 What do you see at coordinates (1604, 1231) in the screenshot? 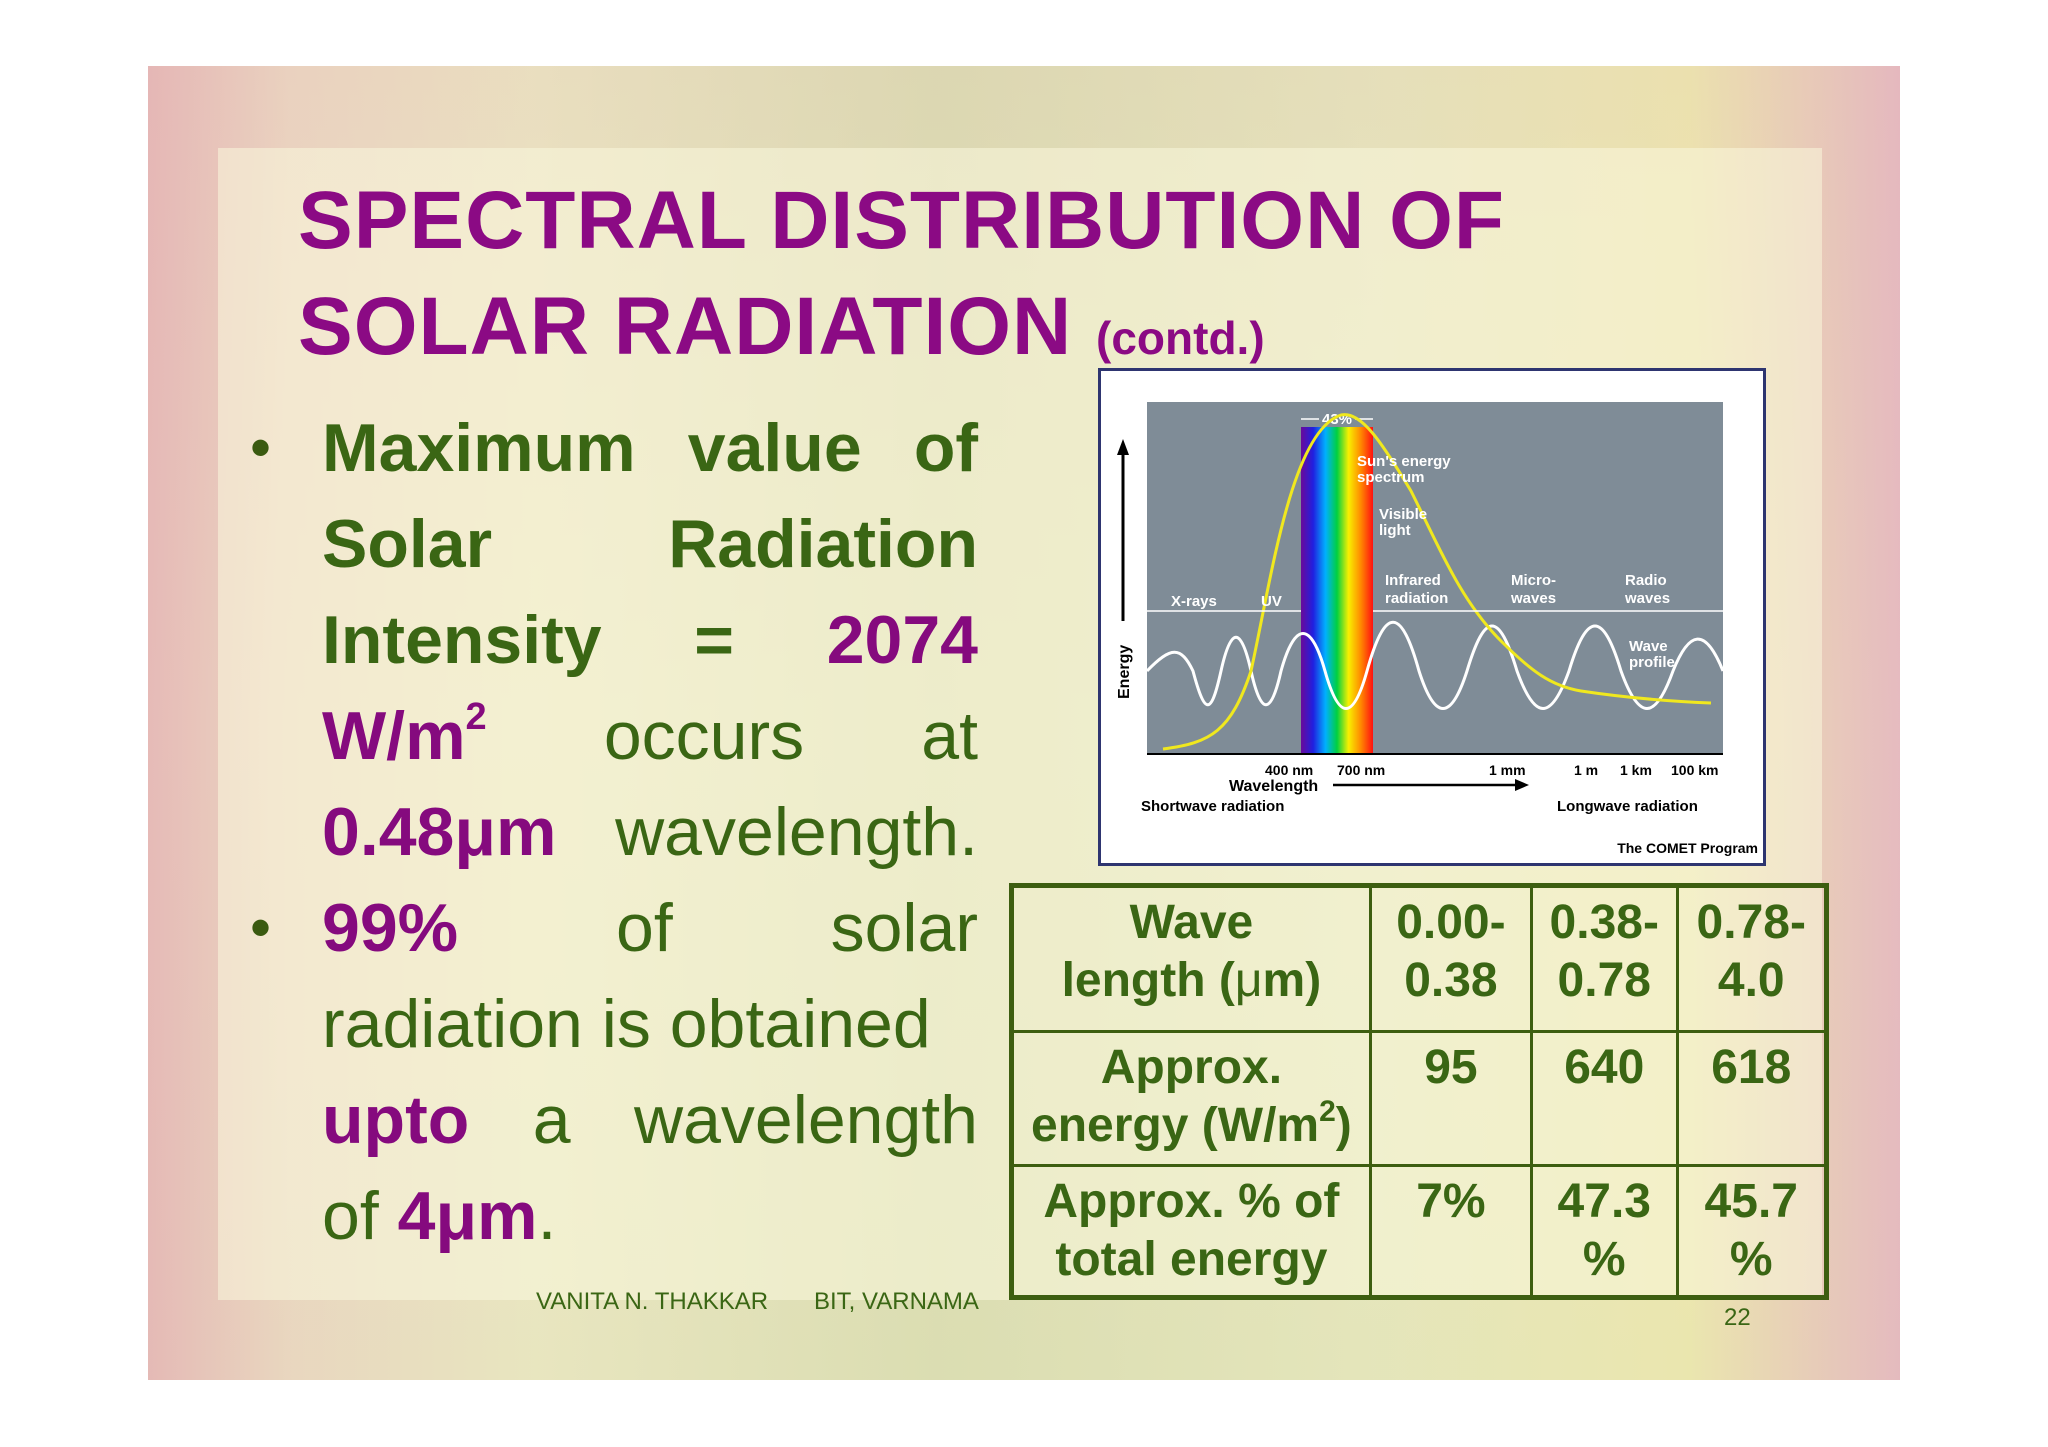
I see `table-cell: 47.3 %` at bounding box center [1604, 1231].